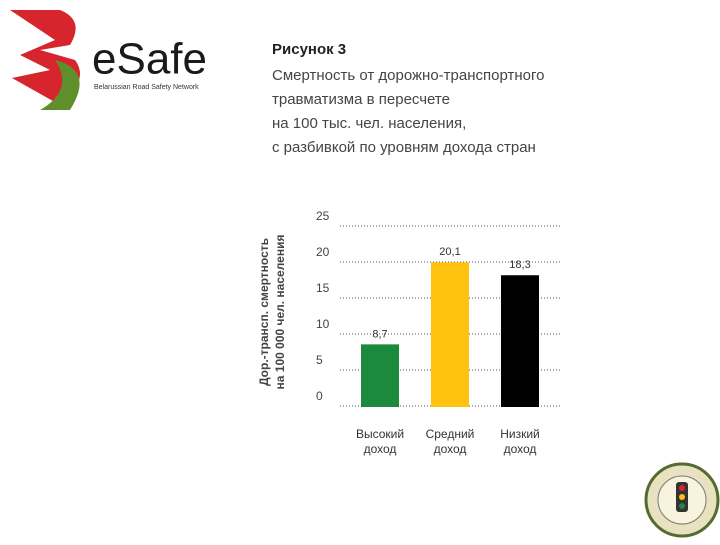 The width and height of the screenshot is (720, 545). Describe the element at coordinates (309, 49) in the screenshot. I see `chart-title: Рисунок 3` at that location.